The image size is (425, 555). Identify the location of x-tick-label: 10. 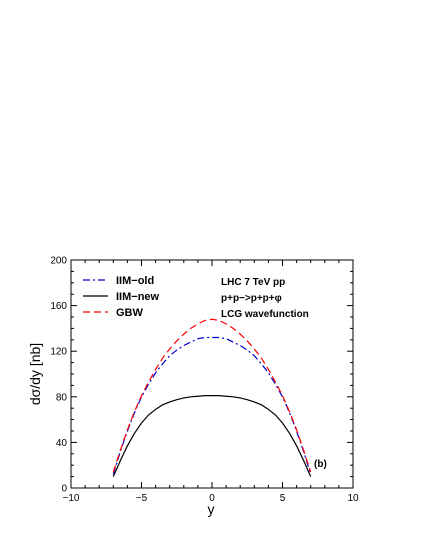
(353, 498).